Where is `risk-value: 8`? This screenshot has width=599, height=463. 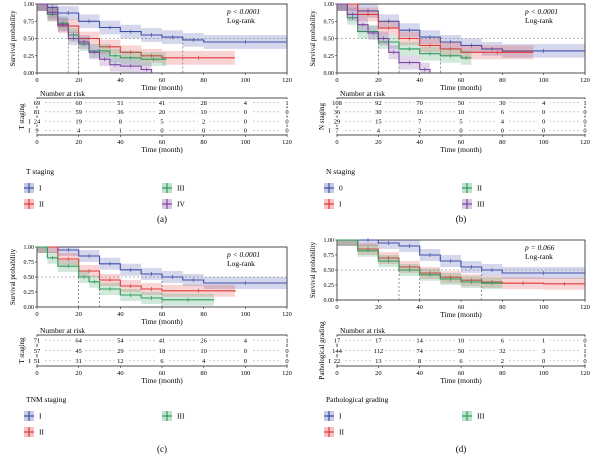 risk-value: 8 is located at coordinates (419, 361).